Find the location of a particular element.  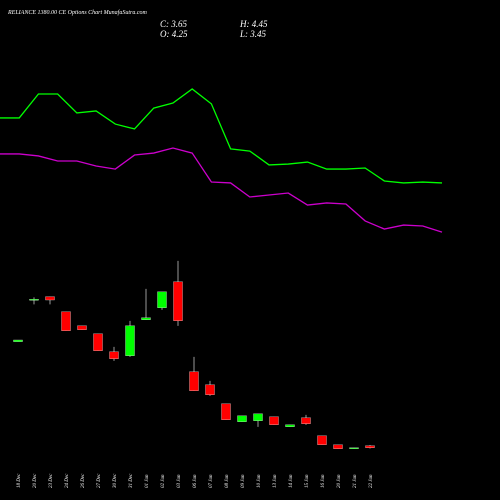

close-label: C: 3.65 is located at coordinates (174, 24).